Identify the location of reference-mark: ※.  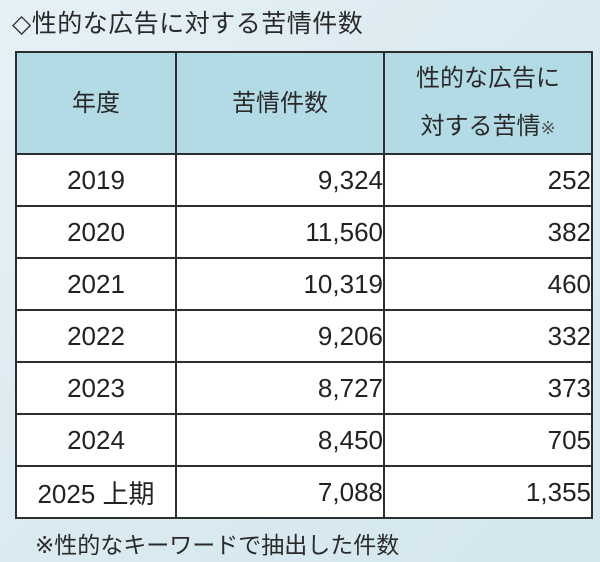
(548, 128).